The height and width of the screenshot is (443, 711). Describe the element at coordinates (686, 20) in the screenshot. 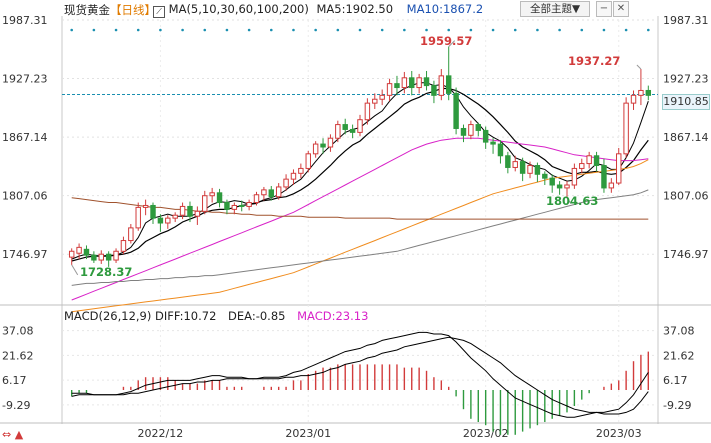

I see `main-ytick-right: 1987.31` at that location.